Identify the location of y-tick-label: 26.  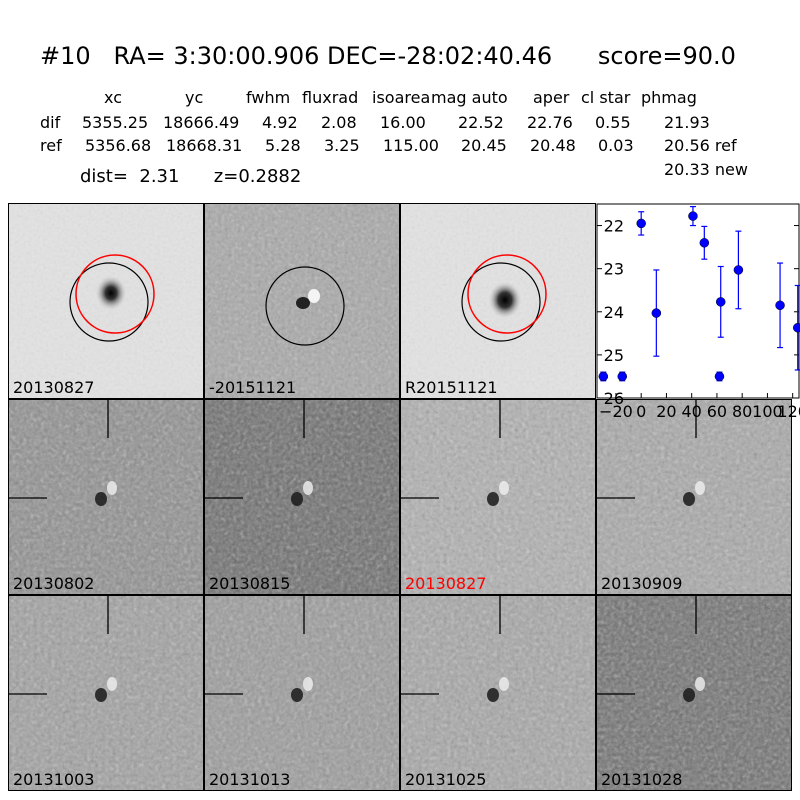
(614, 398).